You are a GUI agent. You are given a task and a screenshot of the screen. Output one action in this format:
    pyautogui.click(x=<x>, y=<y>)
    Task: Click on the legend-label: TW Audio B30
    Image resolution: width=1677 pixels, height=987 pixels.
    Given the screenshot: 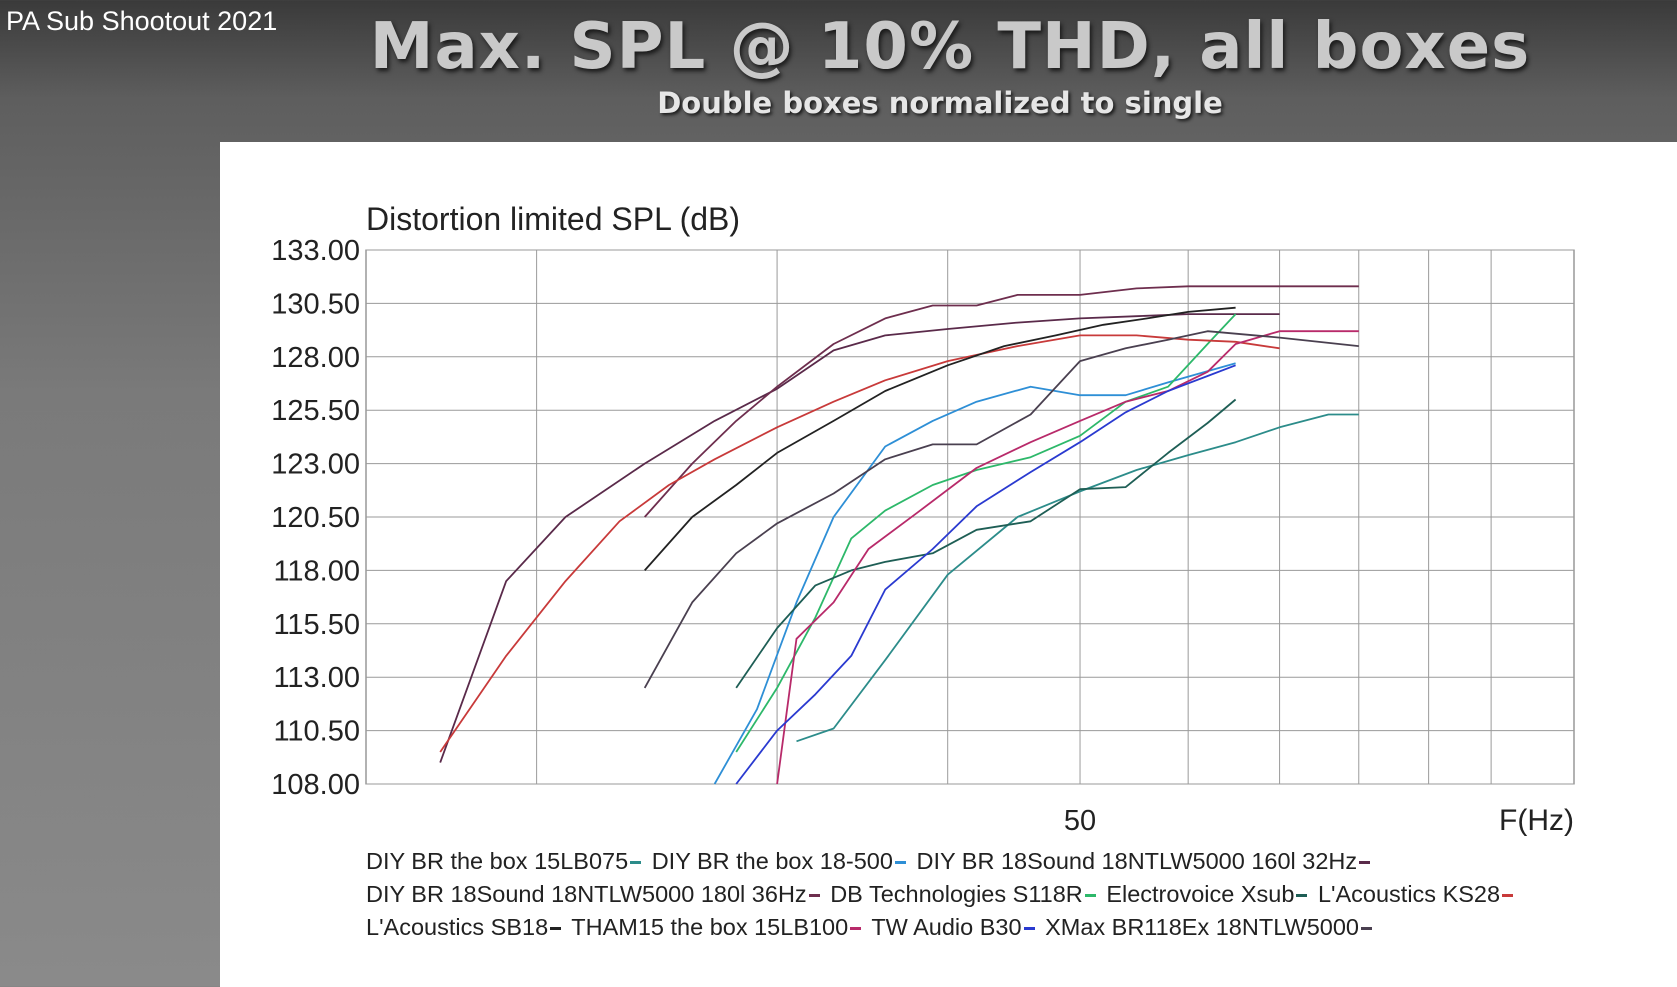 What is the action you would take?
    pyautogui.click(x=946, y=927)
    